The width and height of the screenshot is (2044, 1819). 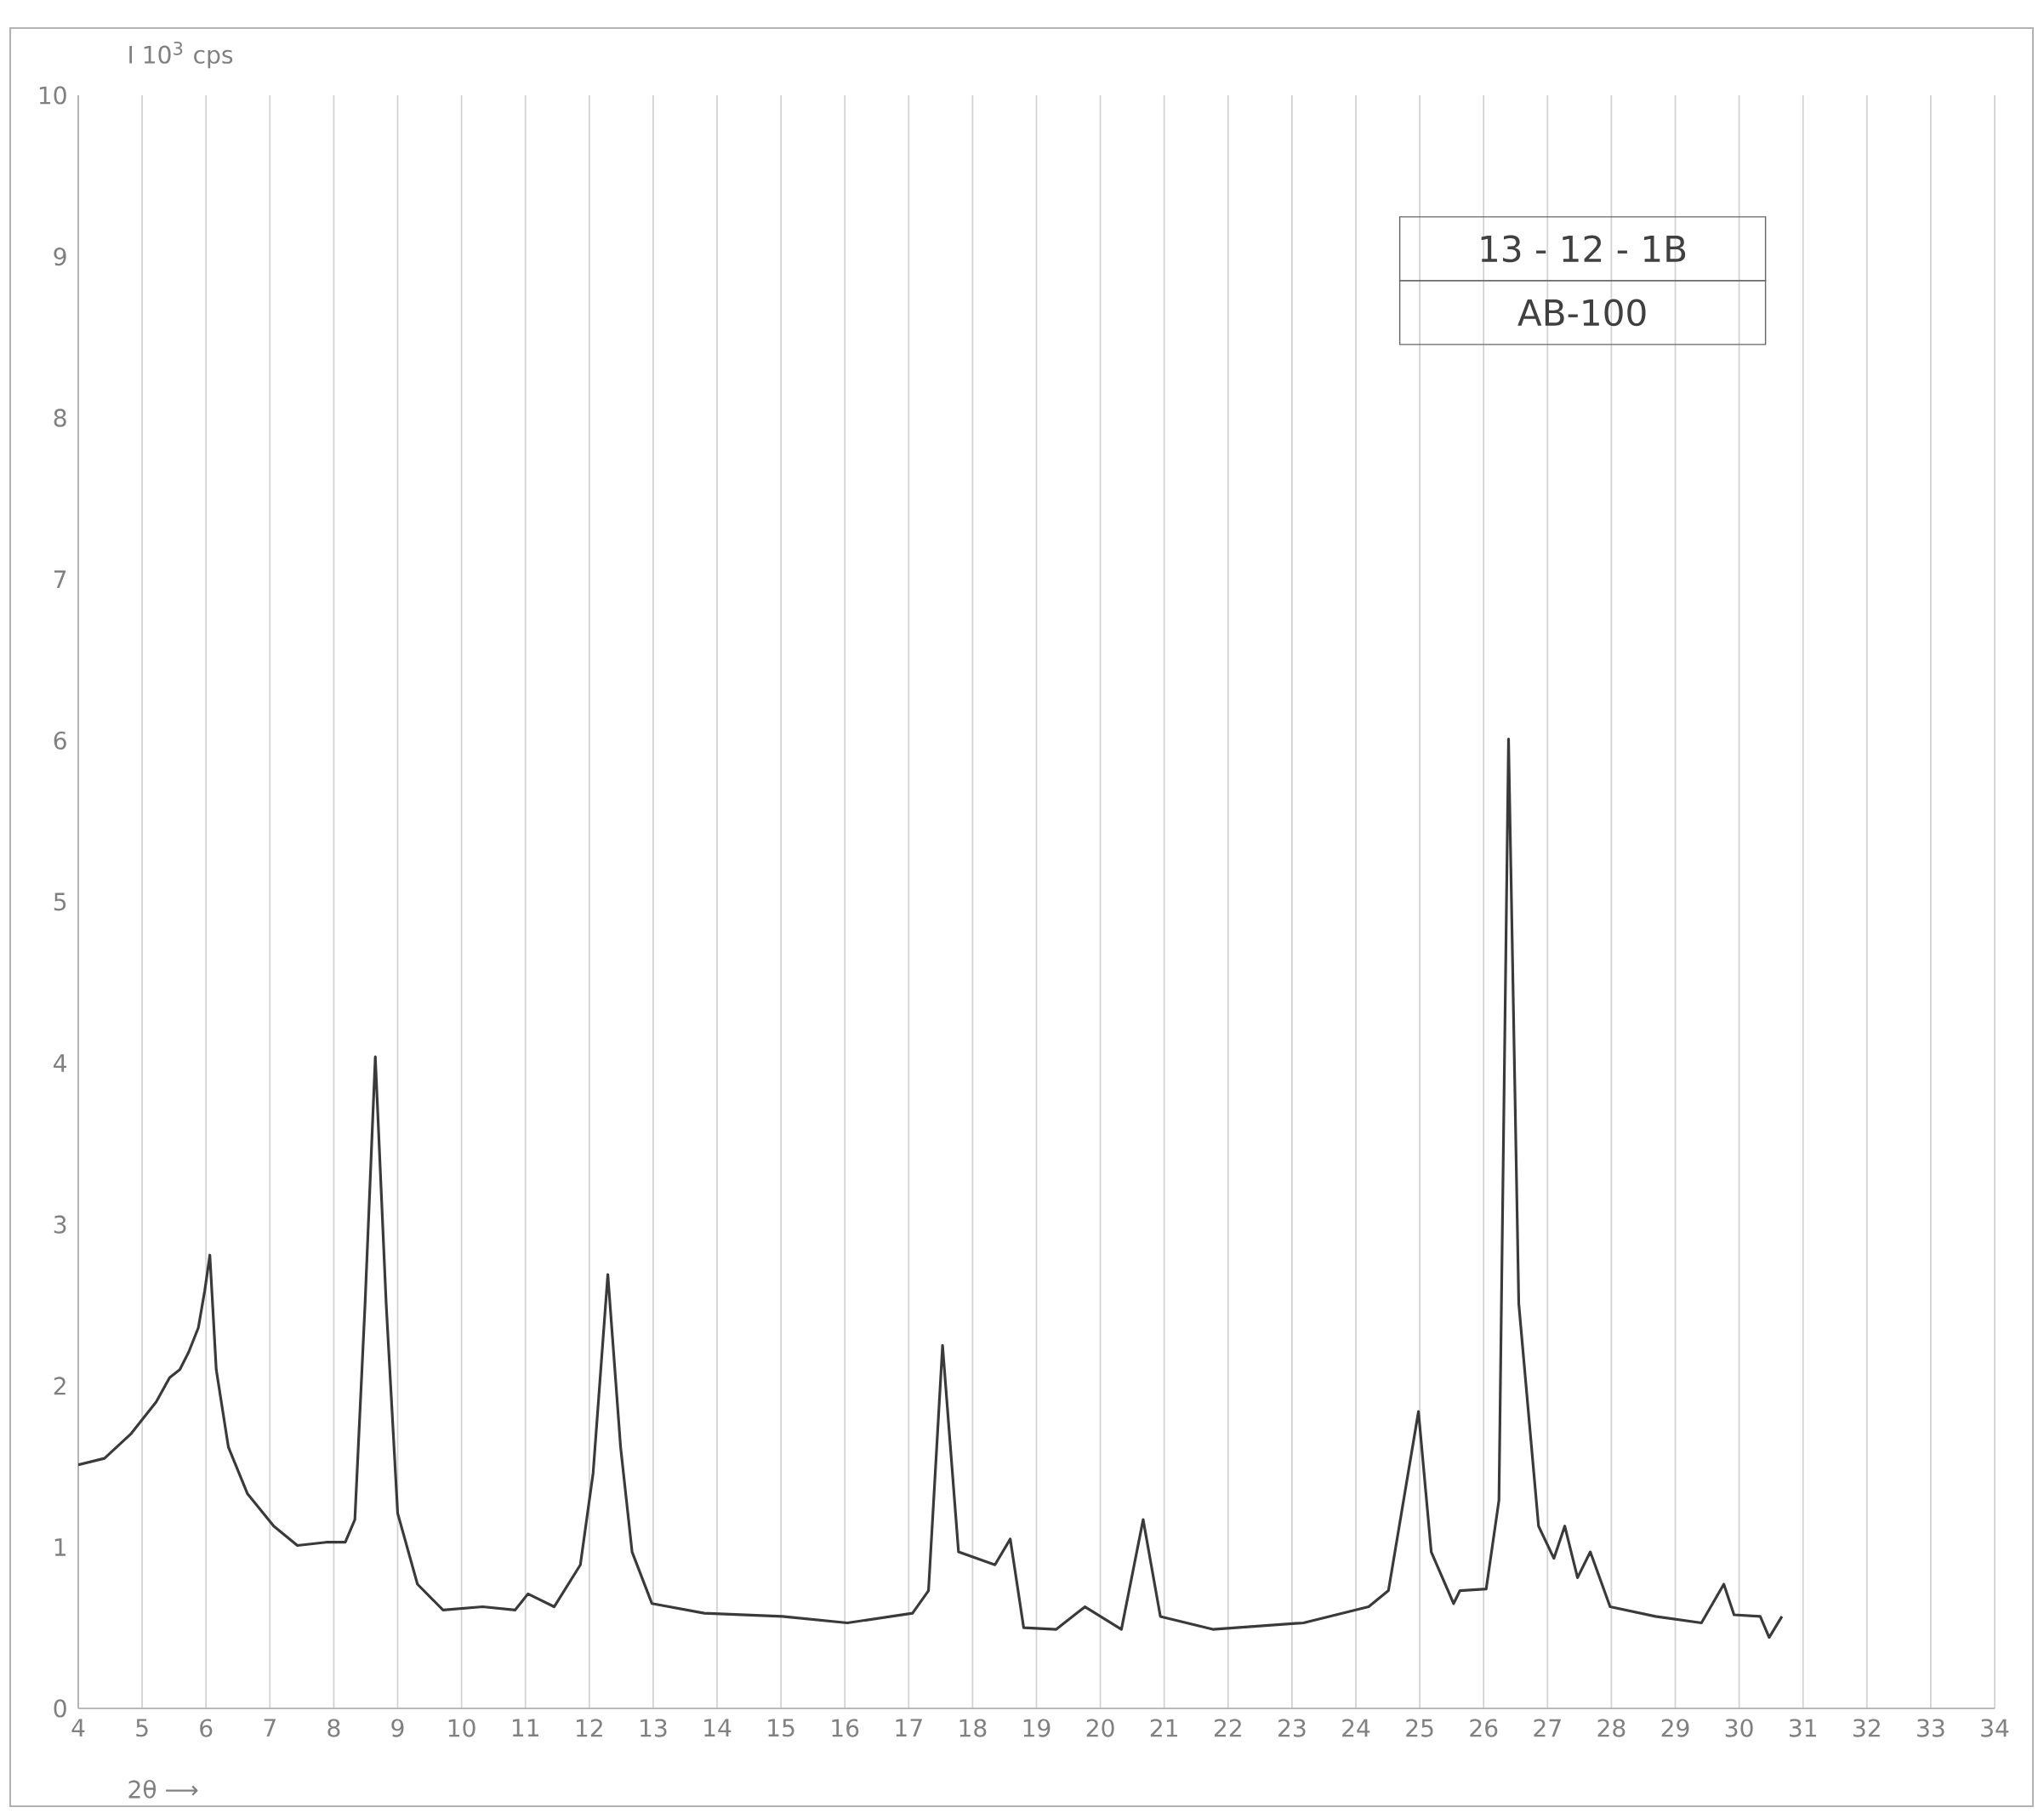 What do you see at coordinates (206, 1728) in the screenshot?
I see `x-tick-label: 6` at bounding box center [206, 1728].